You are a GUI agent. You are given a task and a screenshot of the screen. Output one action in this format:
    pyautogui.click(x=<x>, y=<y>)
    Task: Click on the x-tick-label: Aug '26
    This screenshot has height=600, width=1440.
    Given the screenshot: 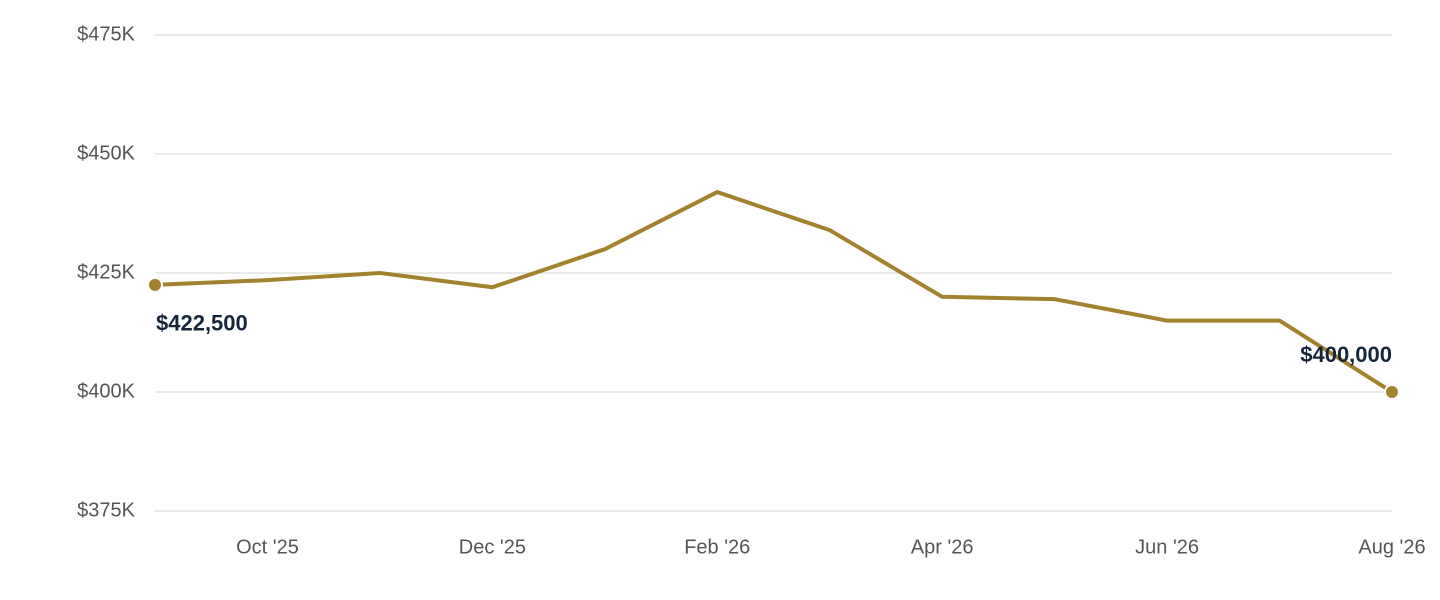 What is the action you would take?
    pyautogui.click(x=1391, y=547)
    